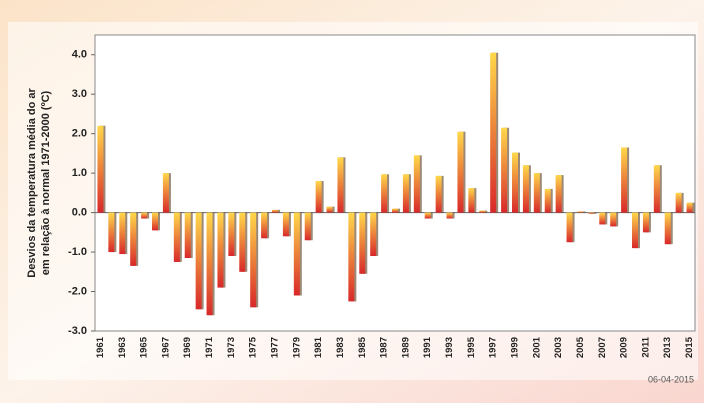 The width and height of the screenshot is (704, 403). Describe the element at coordinates (558, 347) in the screenshot. I see `x-tick-label: 2003` at that location.